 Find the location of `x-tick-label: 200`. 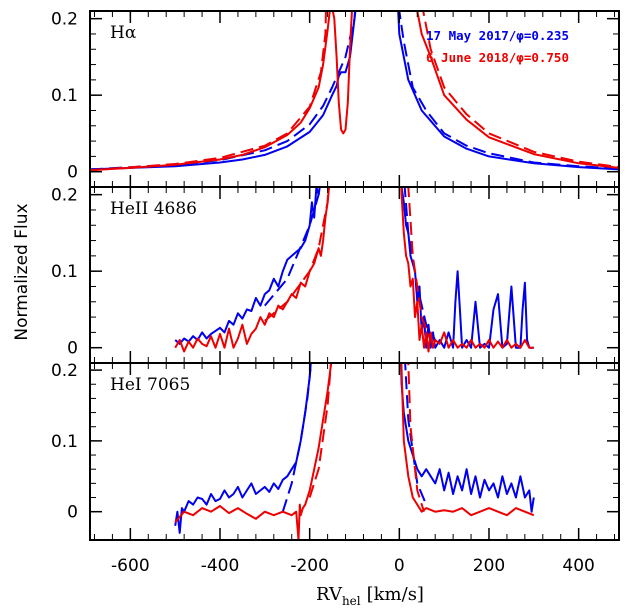

x-tick-label: 200 is located at coordinates (489, 566).